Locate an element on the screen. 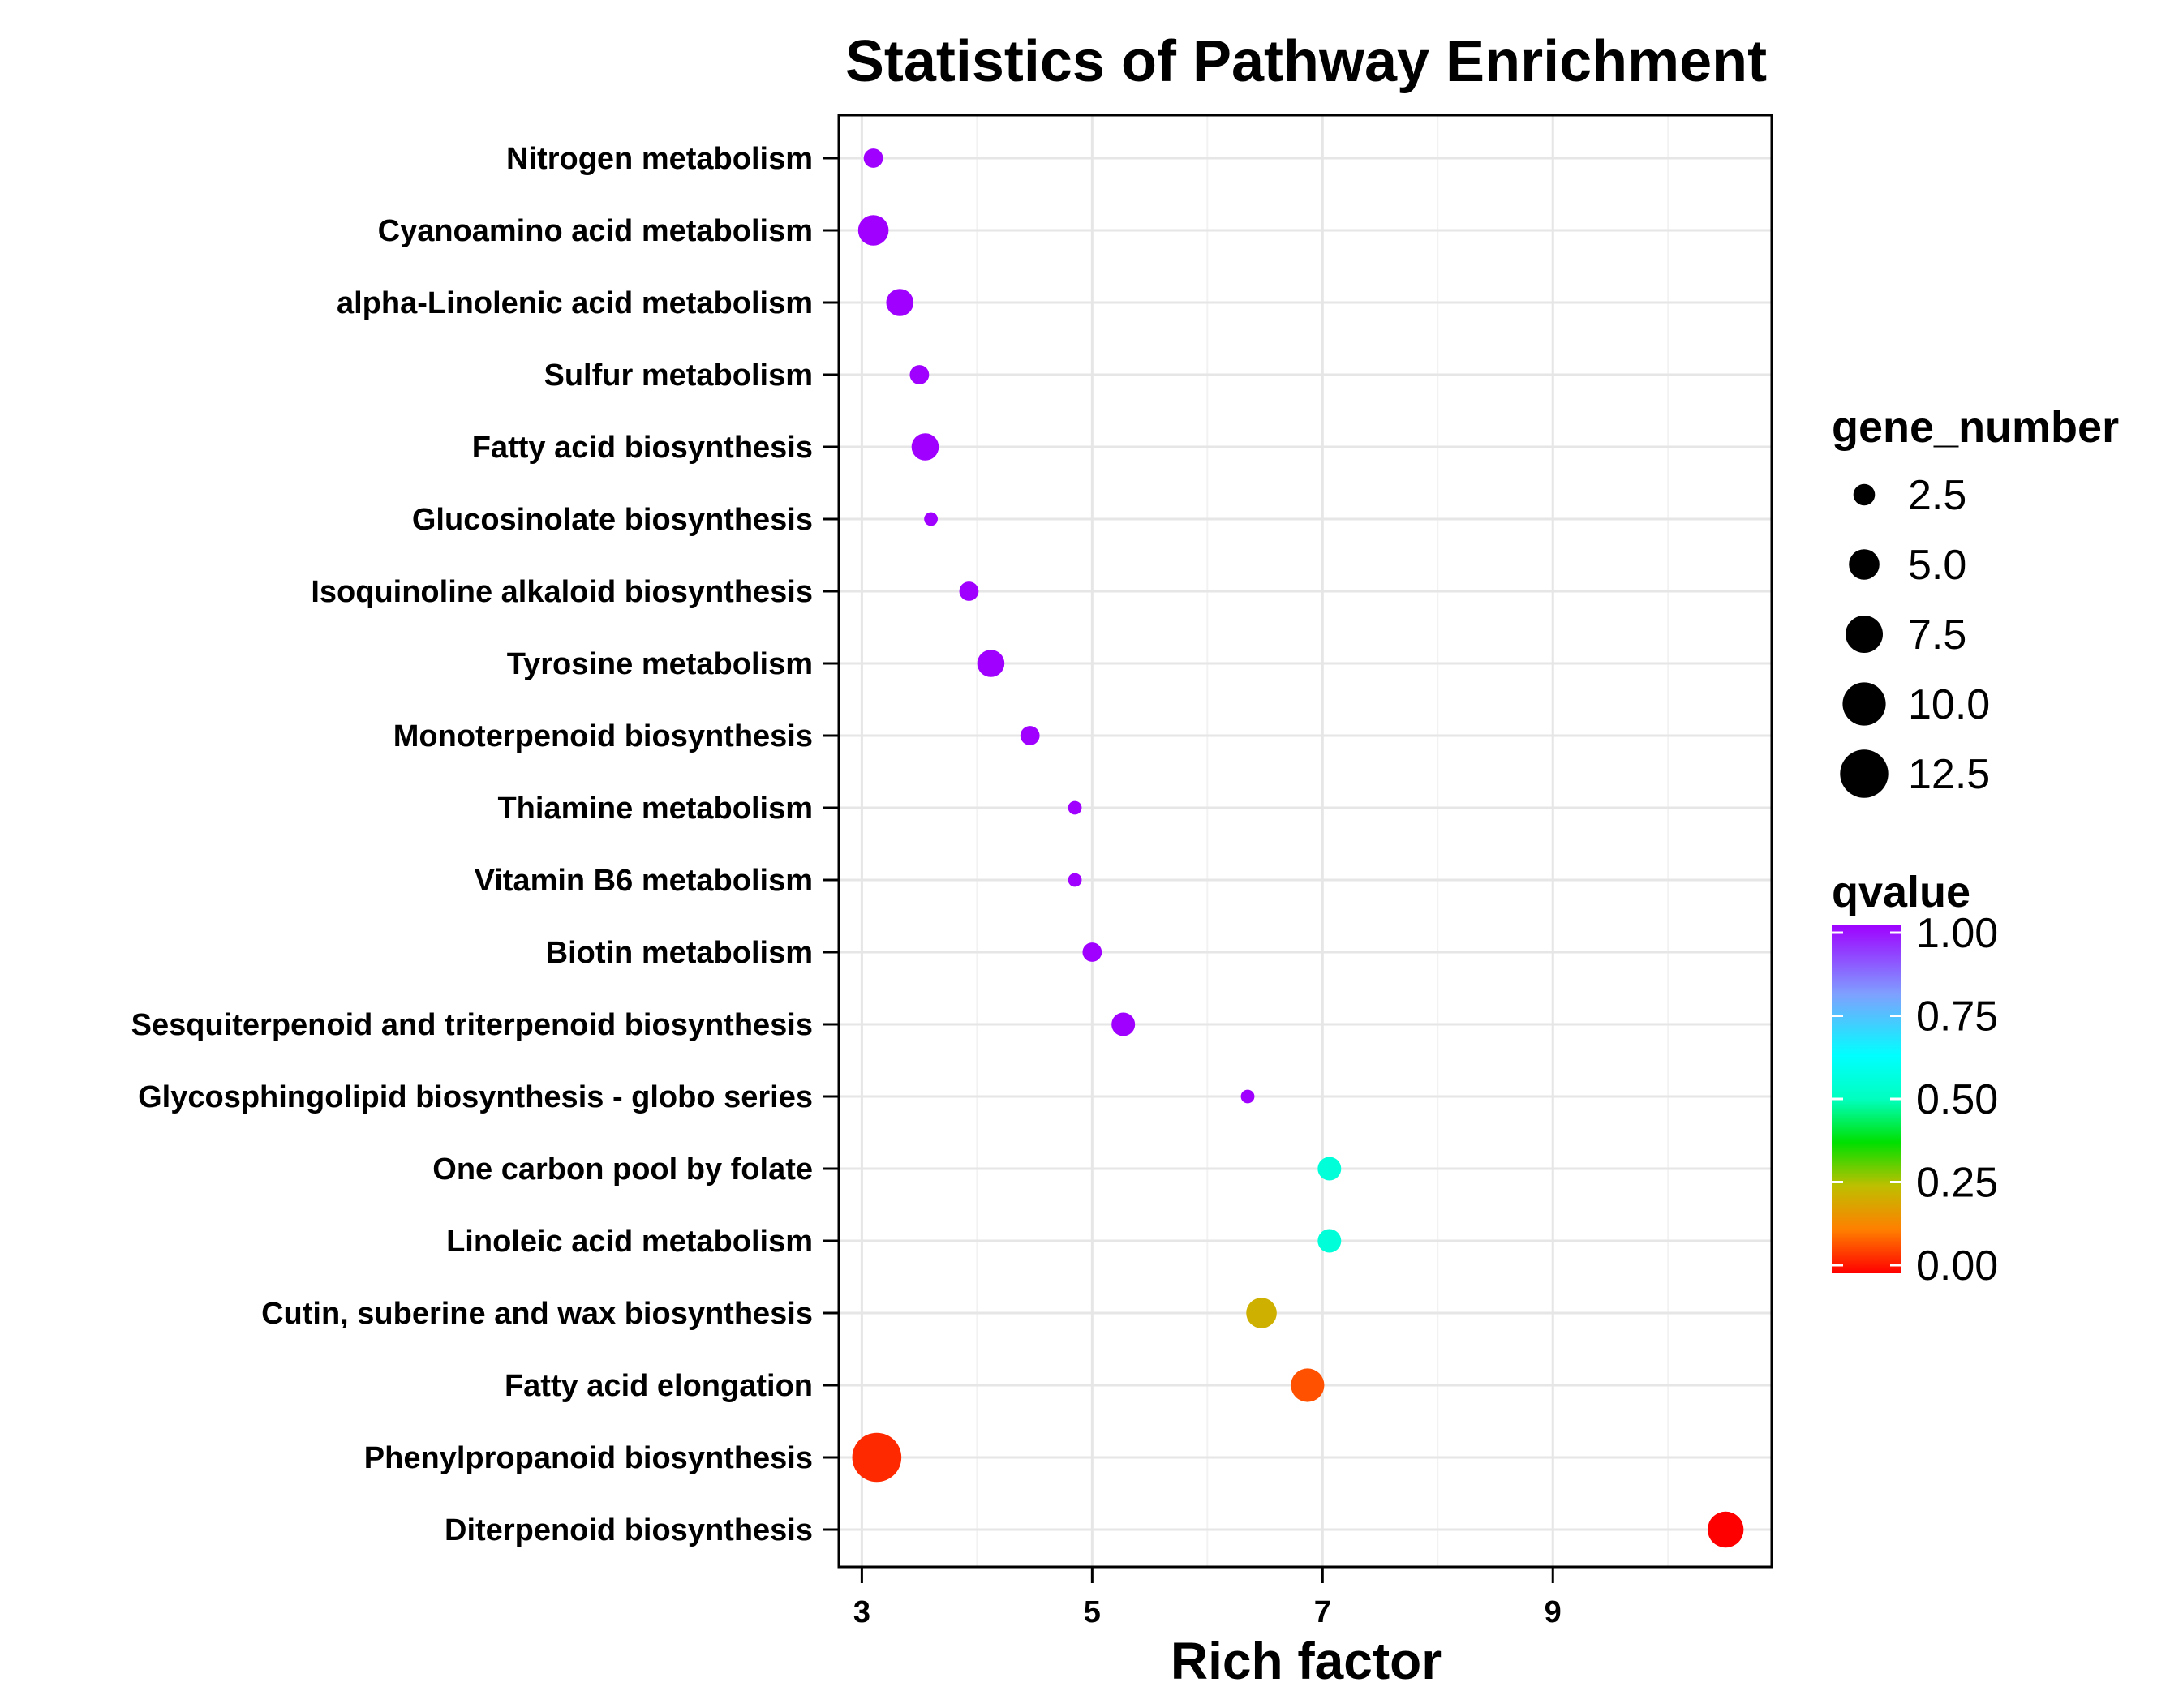 This screenshot has height=1708, width=2170. color-legend-label: 0.75 is located at coordinates (1957, 1017).